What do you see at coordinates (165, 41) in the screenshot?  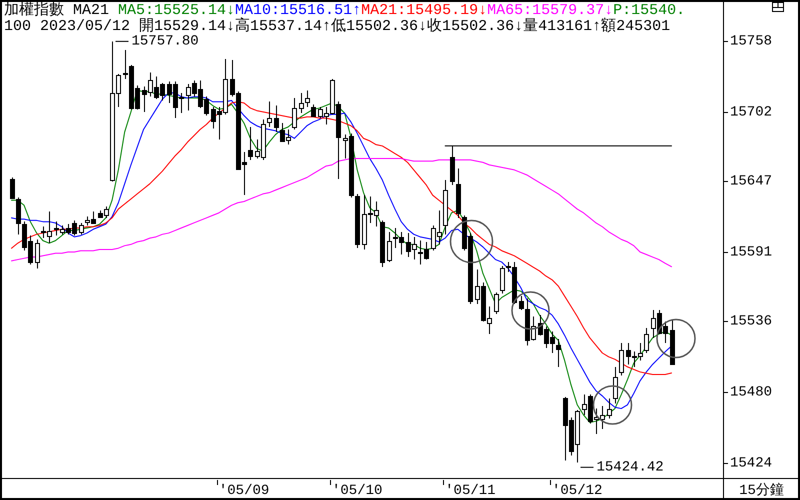 I see `annotation: 15757.80` at bounding box center [165, 41].